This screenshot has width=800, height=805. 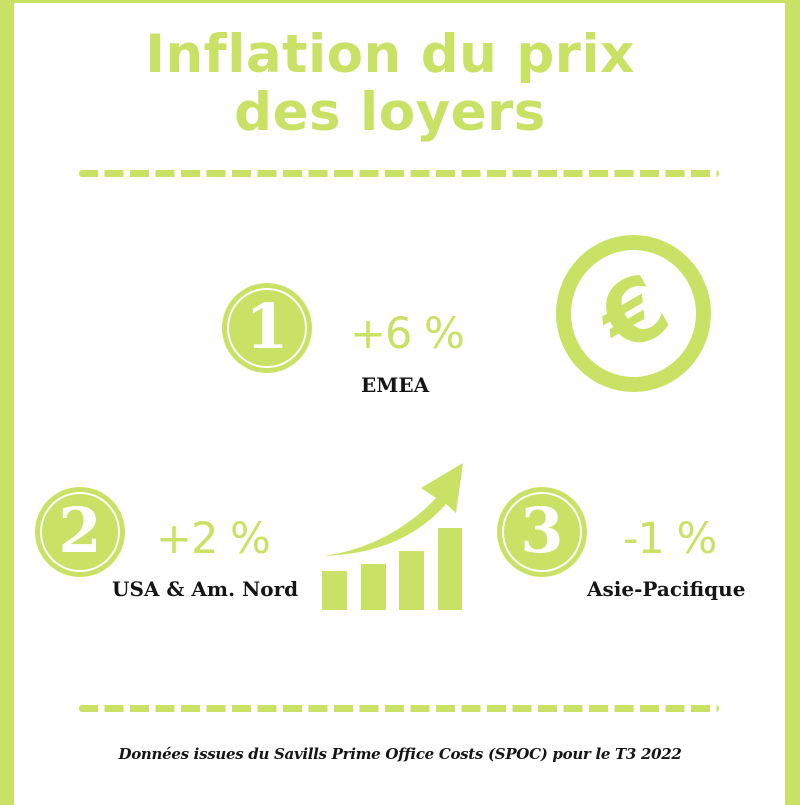 I want to click on change-value-usa: +2 %, so click(x=213, y=539).